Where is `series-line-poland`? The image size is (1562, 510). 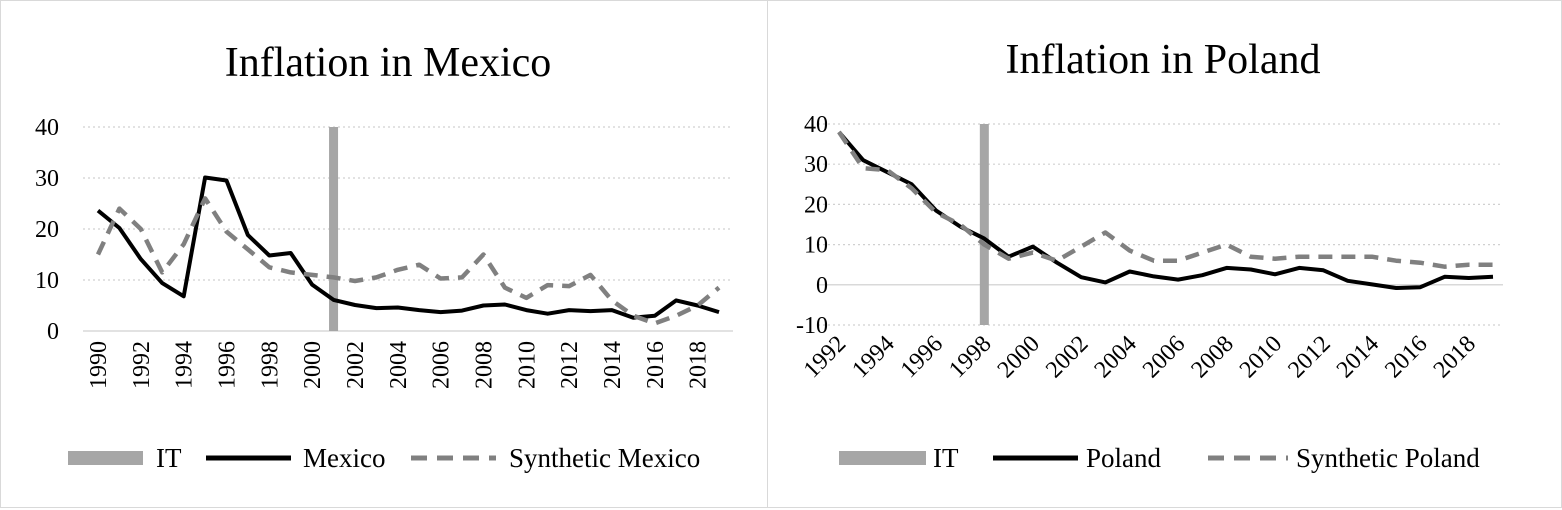
series-line-poland is located at coordinates (1165, 210).